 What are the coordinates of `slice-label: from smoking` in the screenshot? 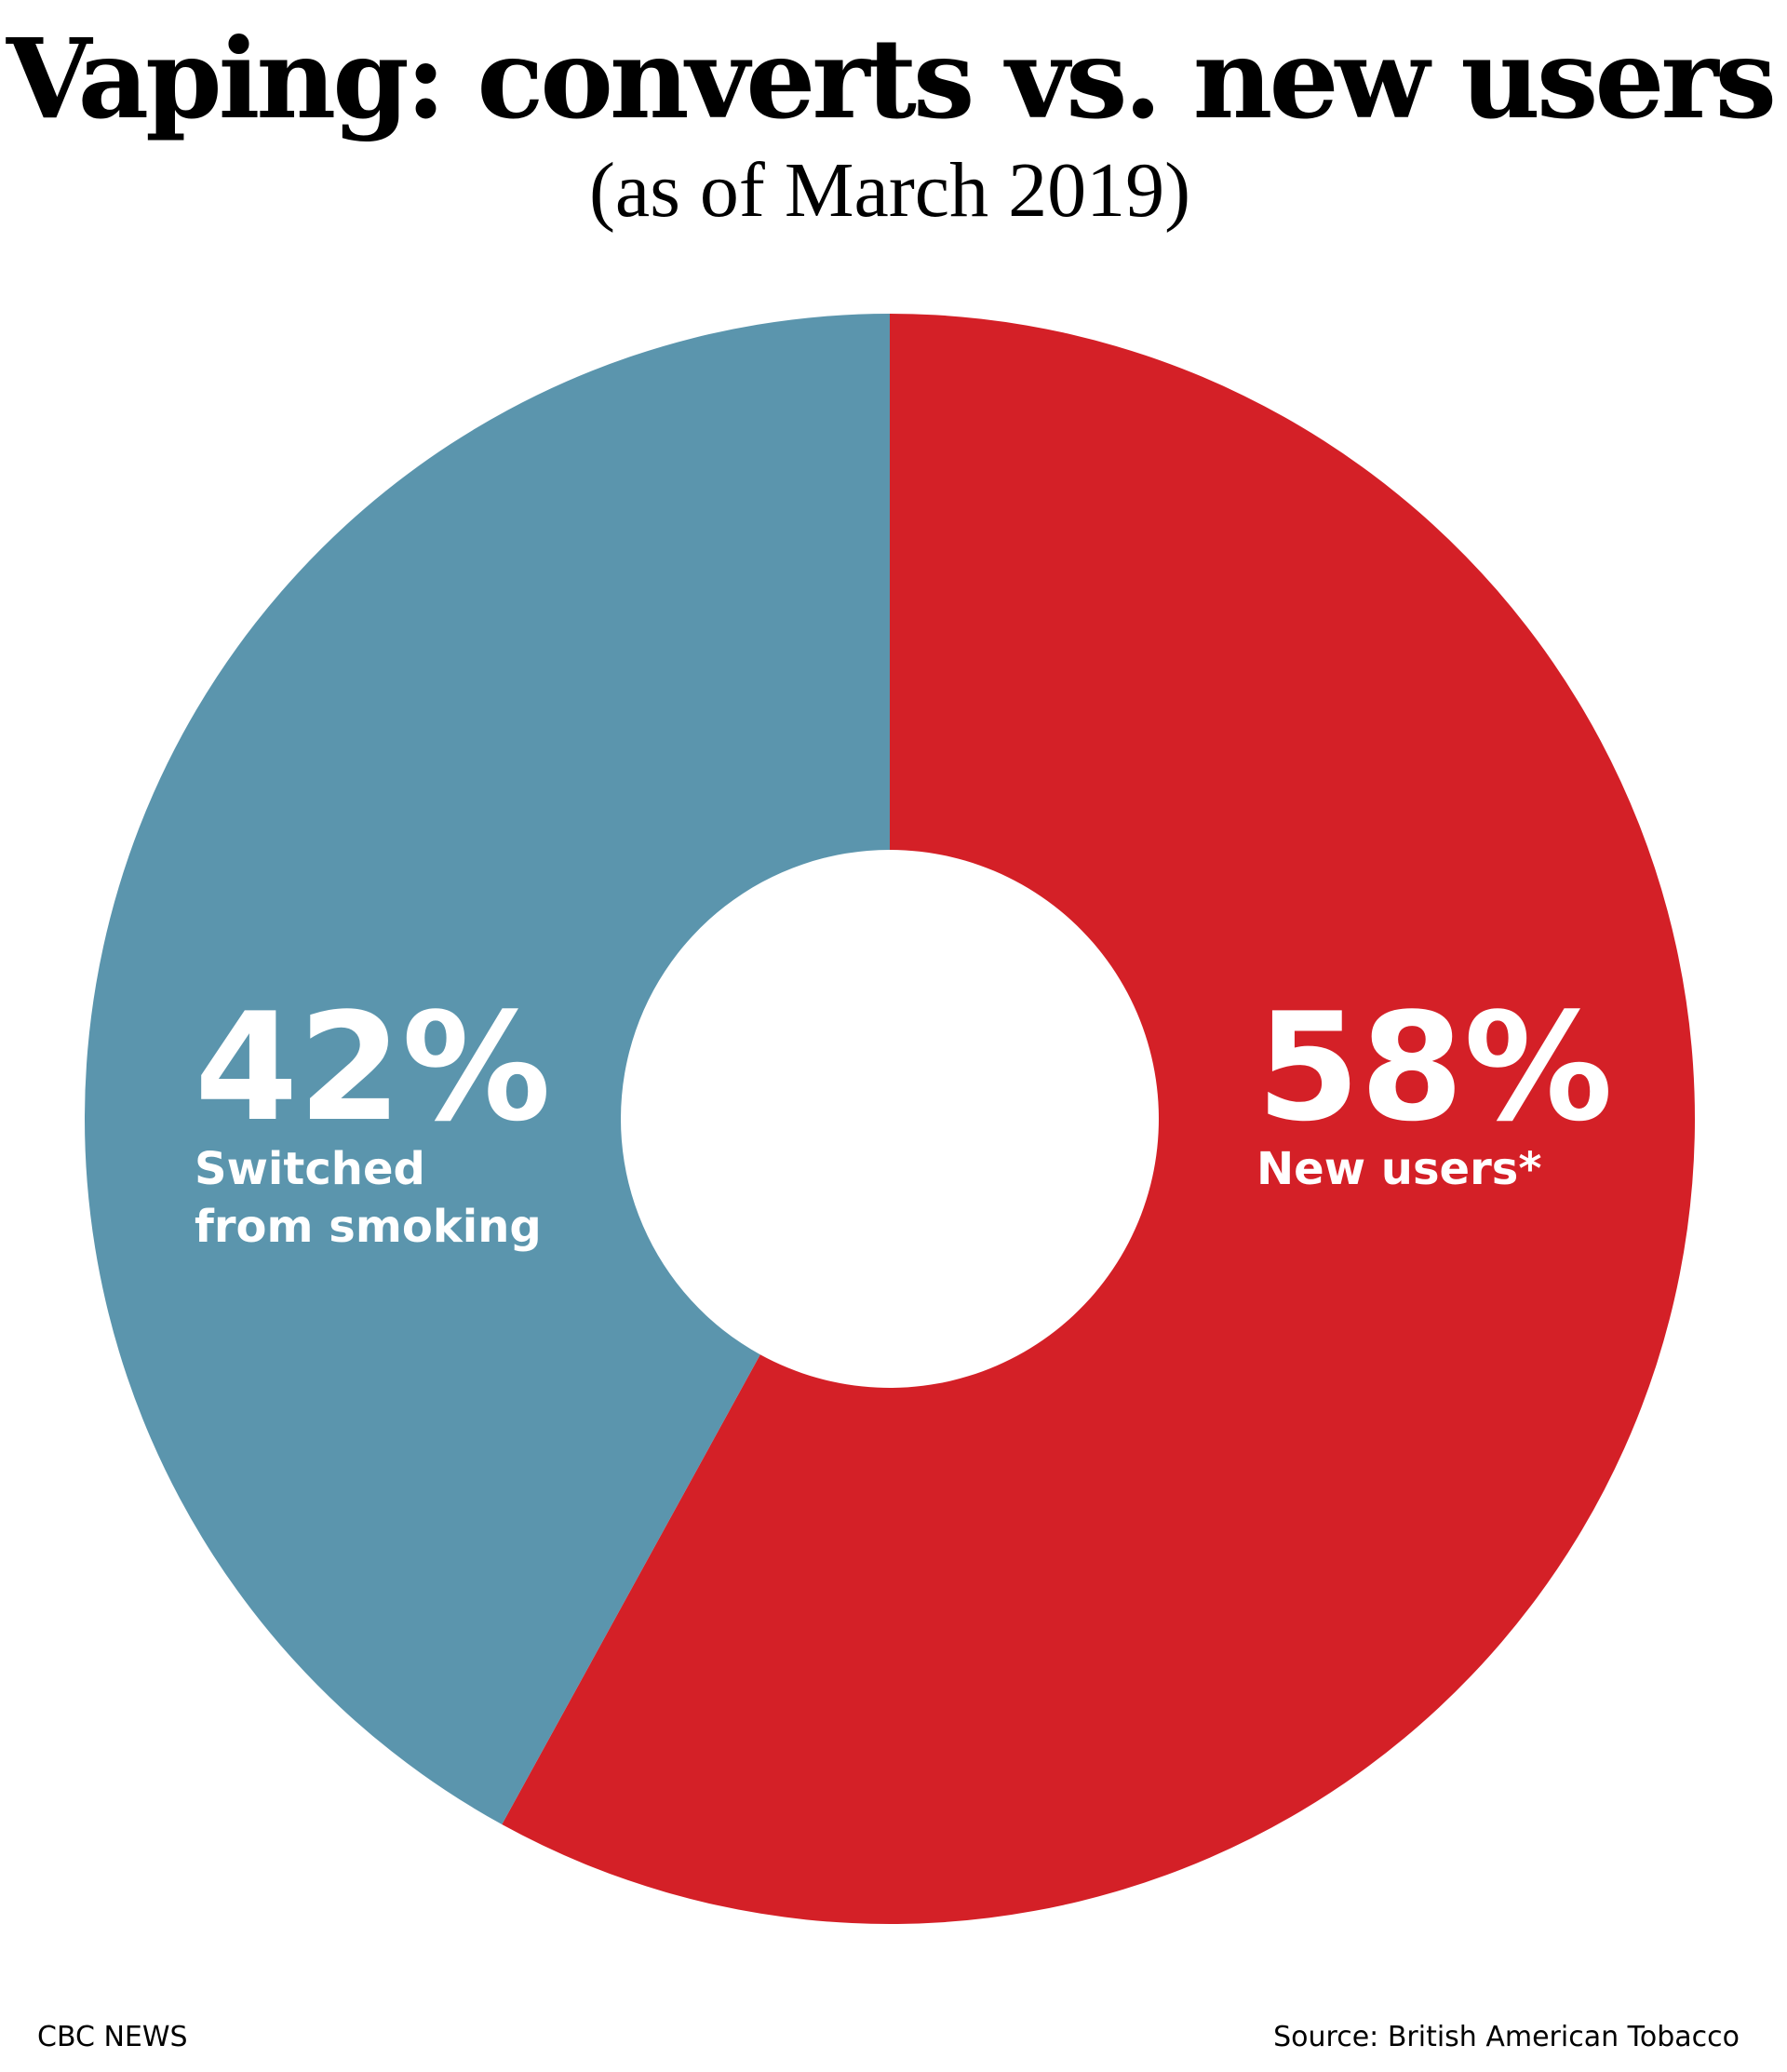 It's located at (368, 1227).